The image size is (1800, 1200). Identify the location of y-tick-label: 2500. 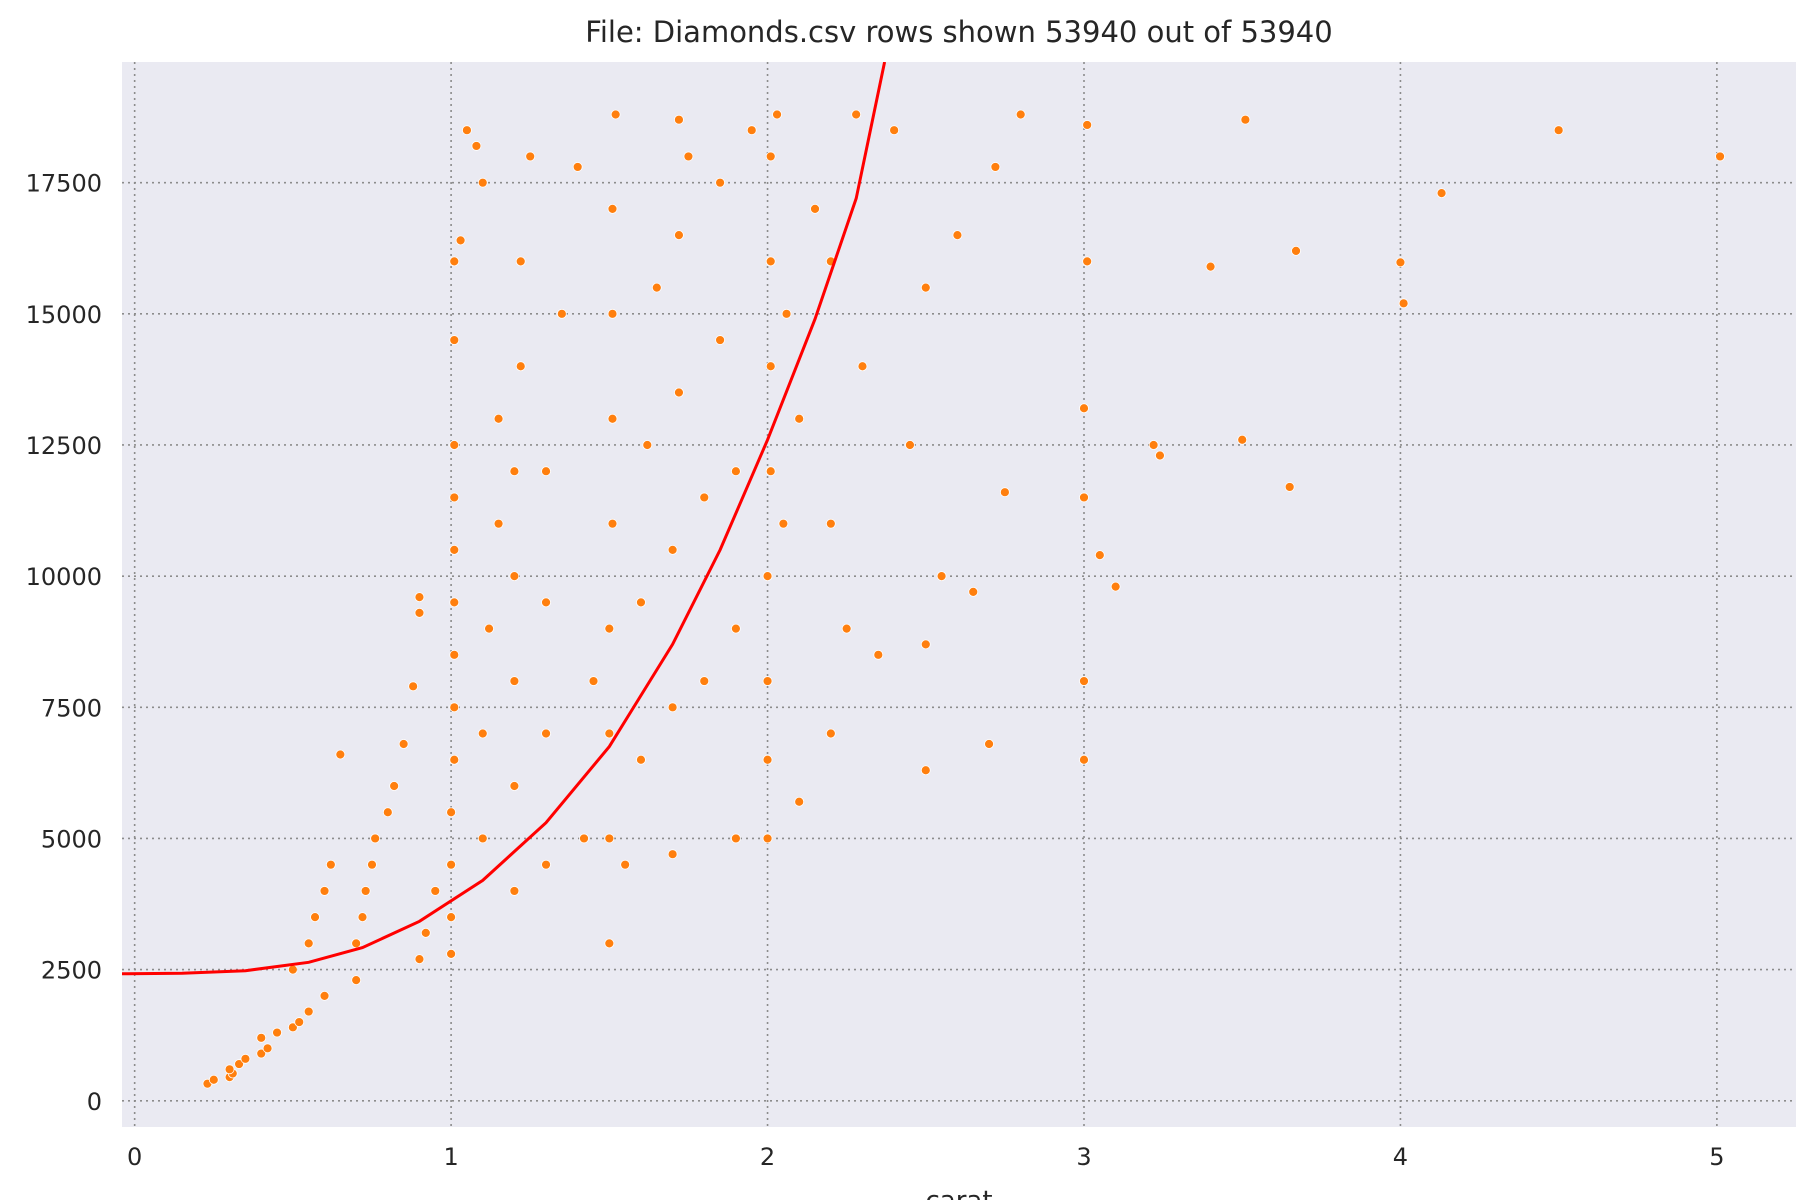
(71, 971).